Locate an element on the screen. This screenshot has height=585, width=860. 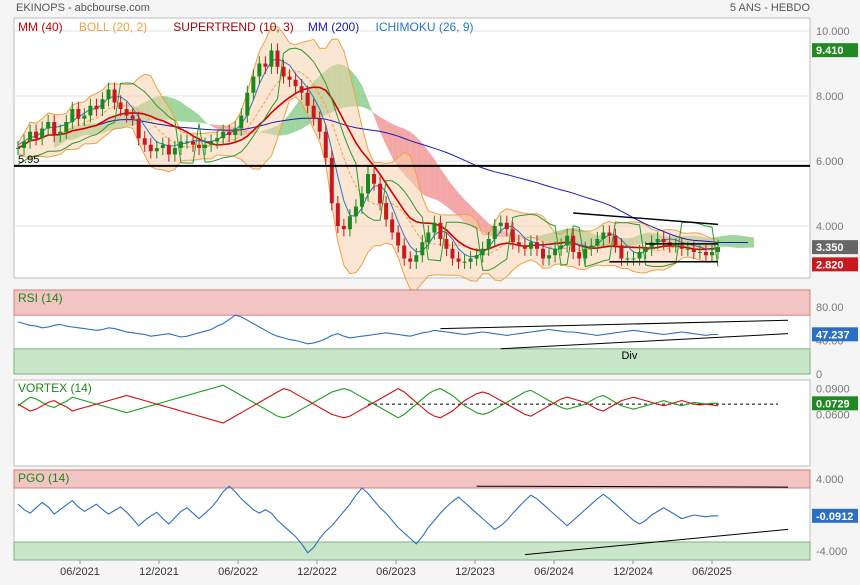
x-axis-label: 06/2025 is located at coordinates (712, 572).